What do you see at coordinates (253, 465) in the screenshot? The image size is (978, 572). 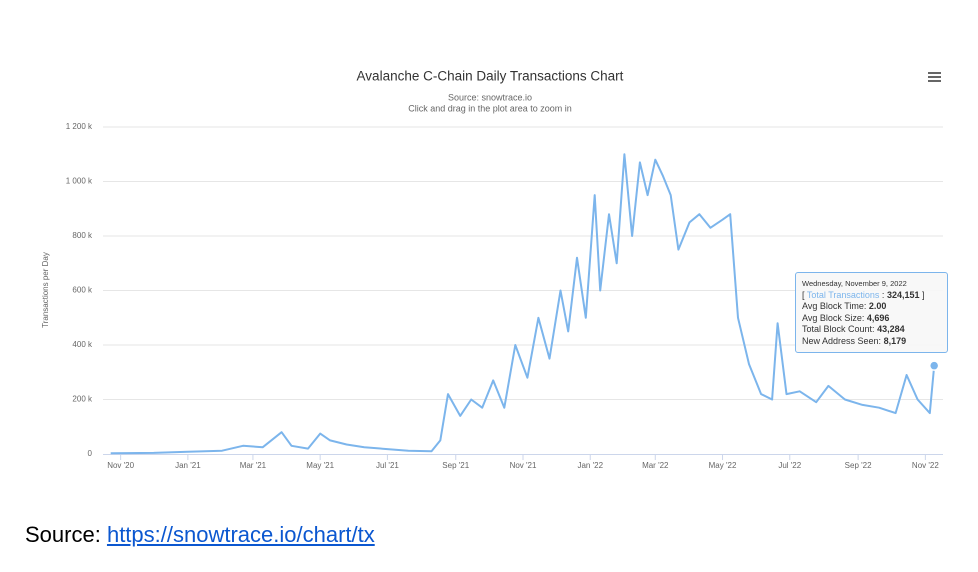 I see `x-tick-label: Mar '21` at bounding box center [253, 465].